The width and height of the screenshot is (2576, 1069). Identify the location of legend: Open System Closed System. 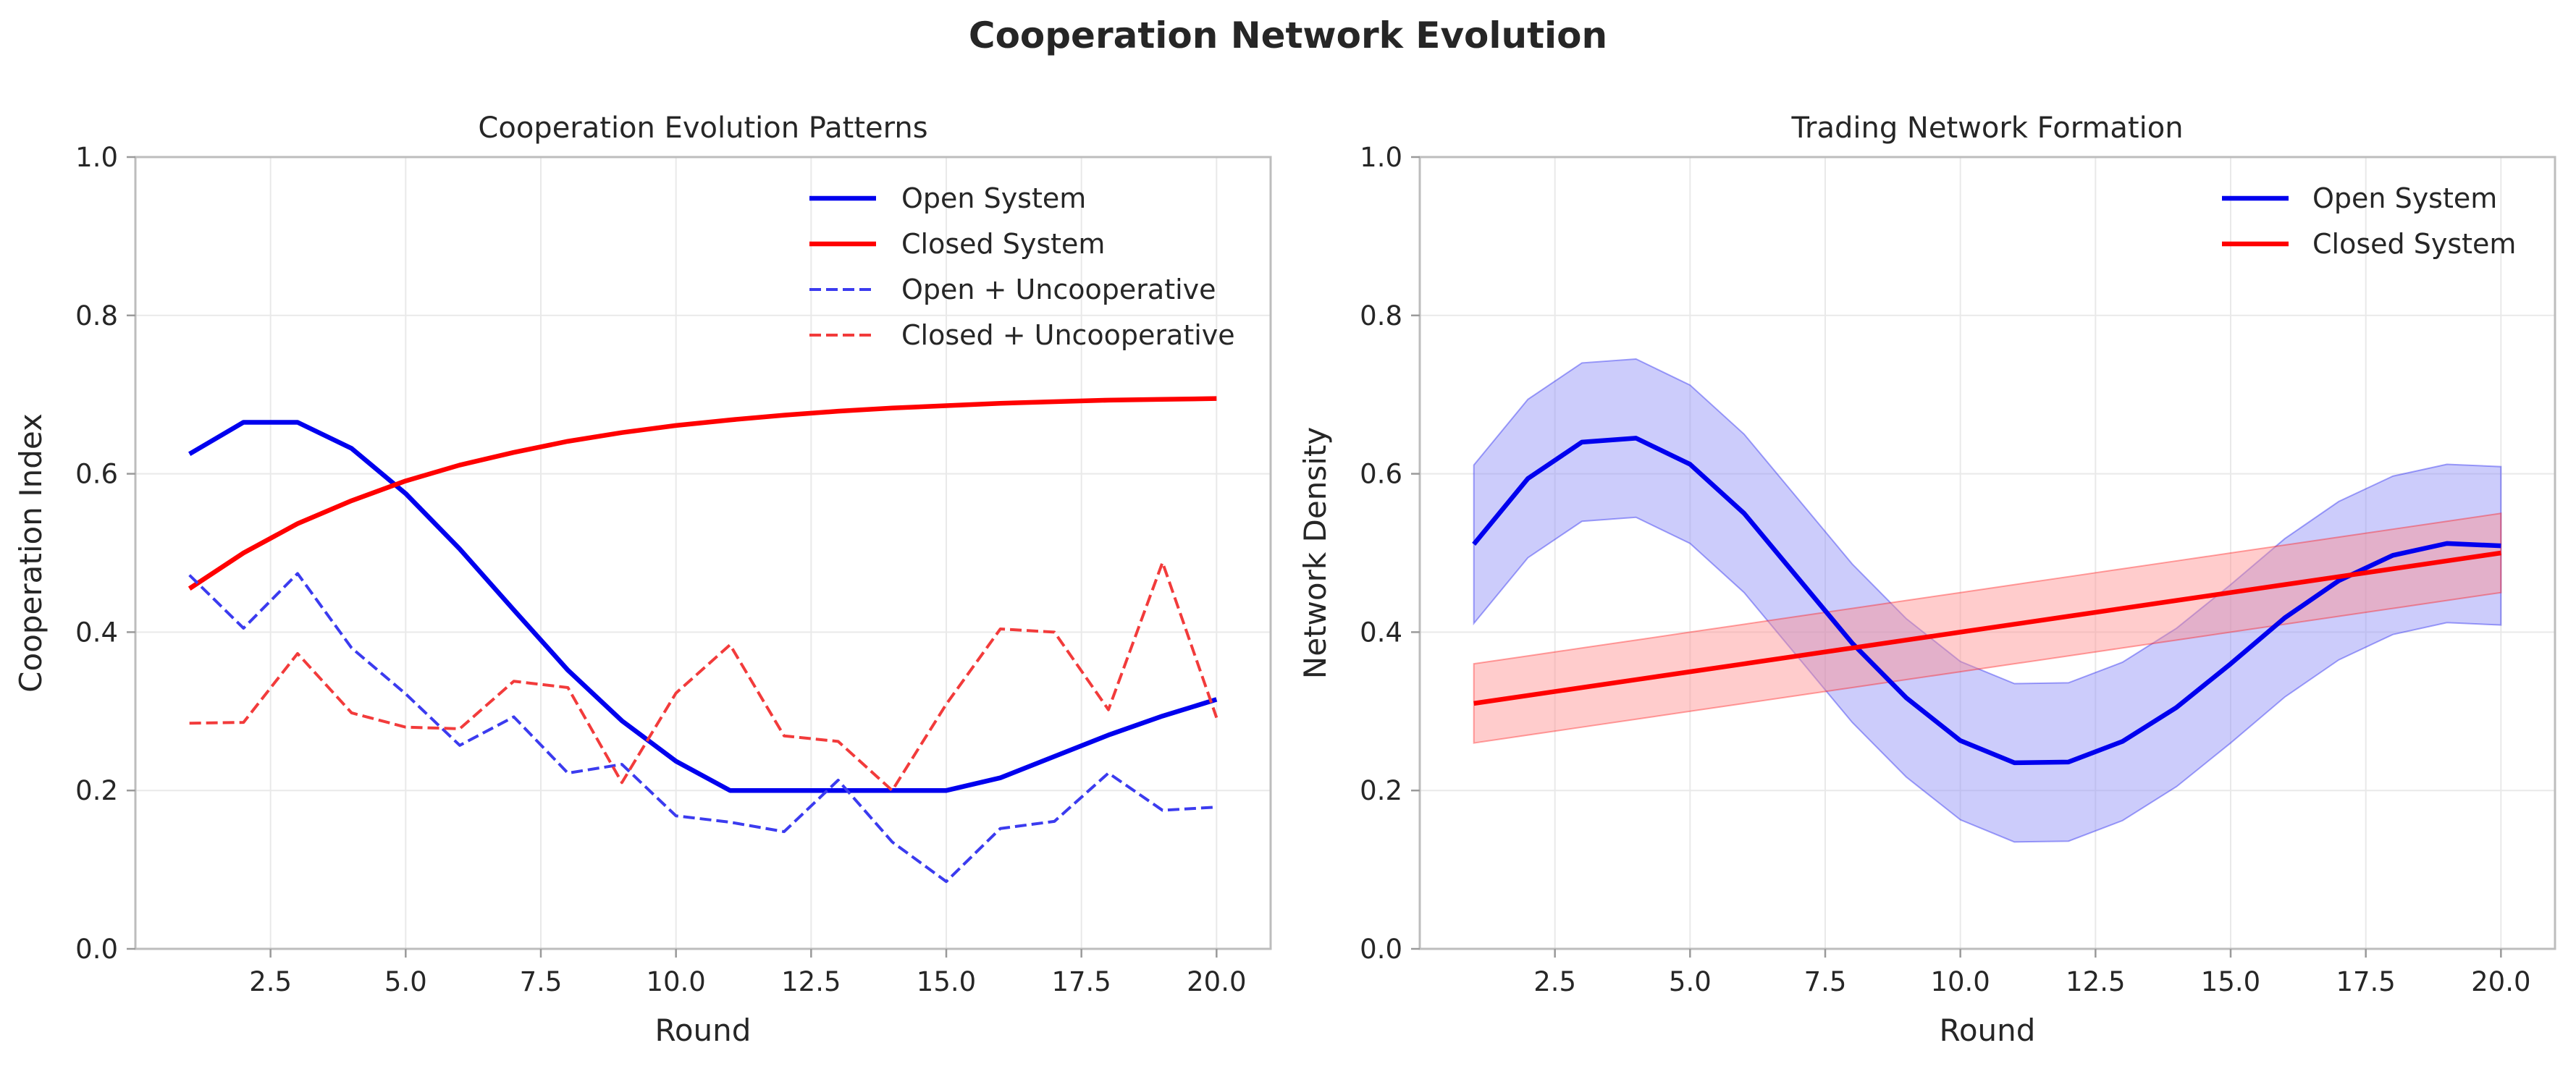
(2369, 221).